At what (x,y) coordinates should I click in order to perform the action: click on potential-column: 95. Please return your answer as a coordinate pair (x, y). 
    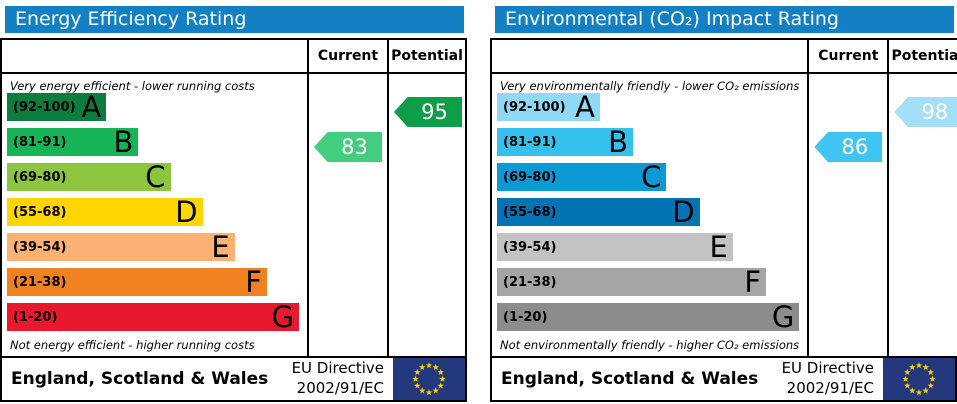
    Looking at the image, I should click on (426, 215).